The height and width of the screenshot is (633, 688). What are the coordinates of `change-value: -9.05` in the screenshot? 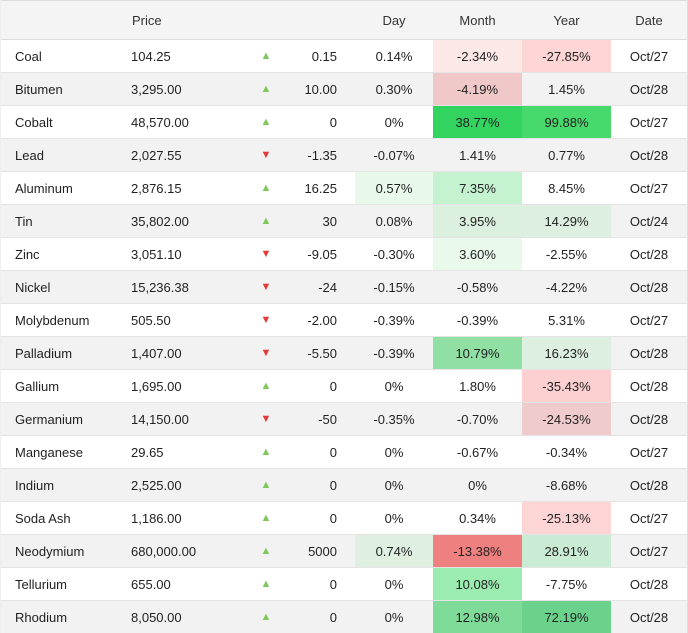 It's located at (323, 254).